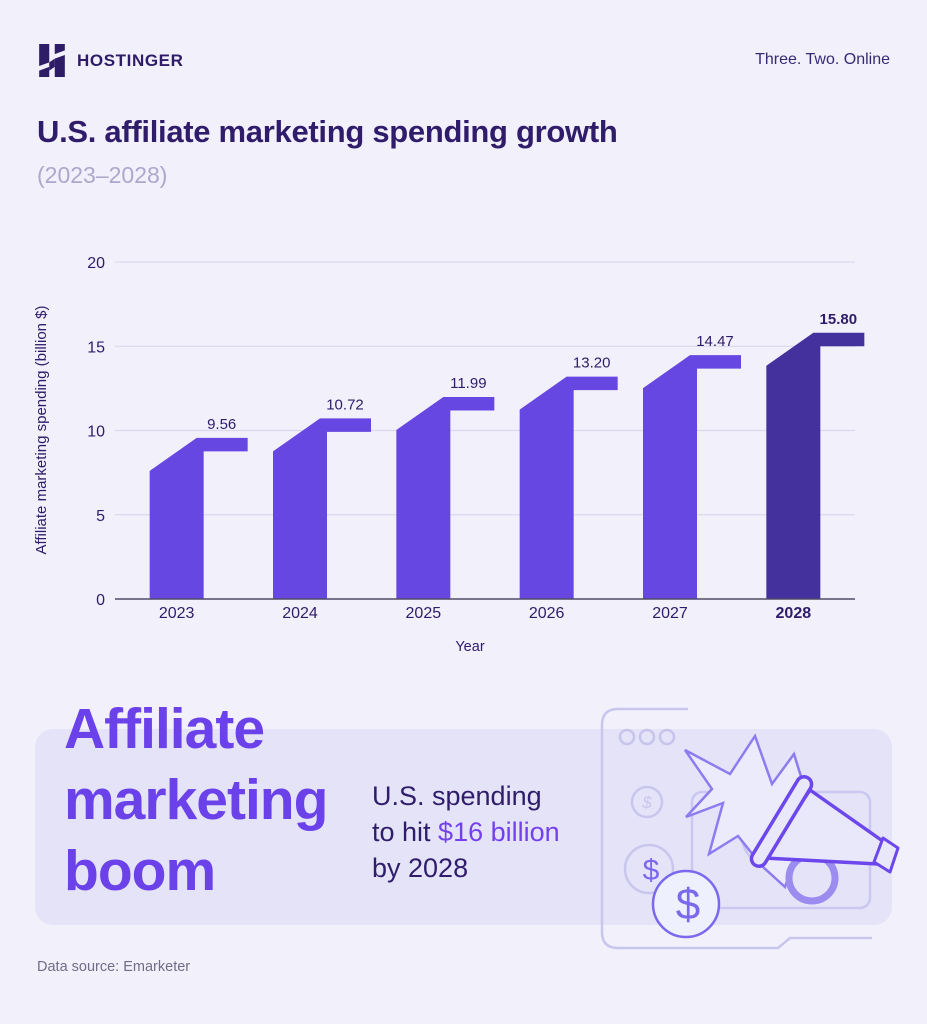  What do you see at coordinates (547, 613) in the screenshot?
I see `x-tick-label: 2026` at bounding box center [547, 613].